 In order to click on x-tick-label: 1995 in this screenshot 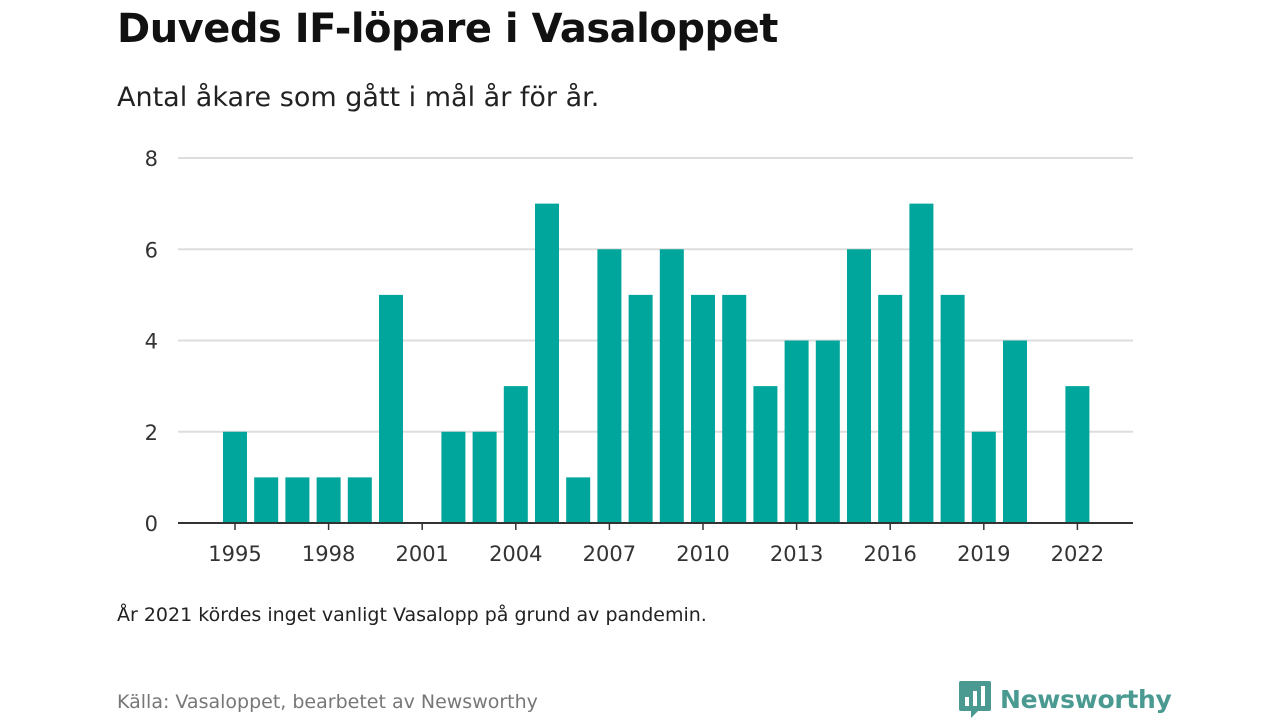, I will do `click(234, 554)`.